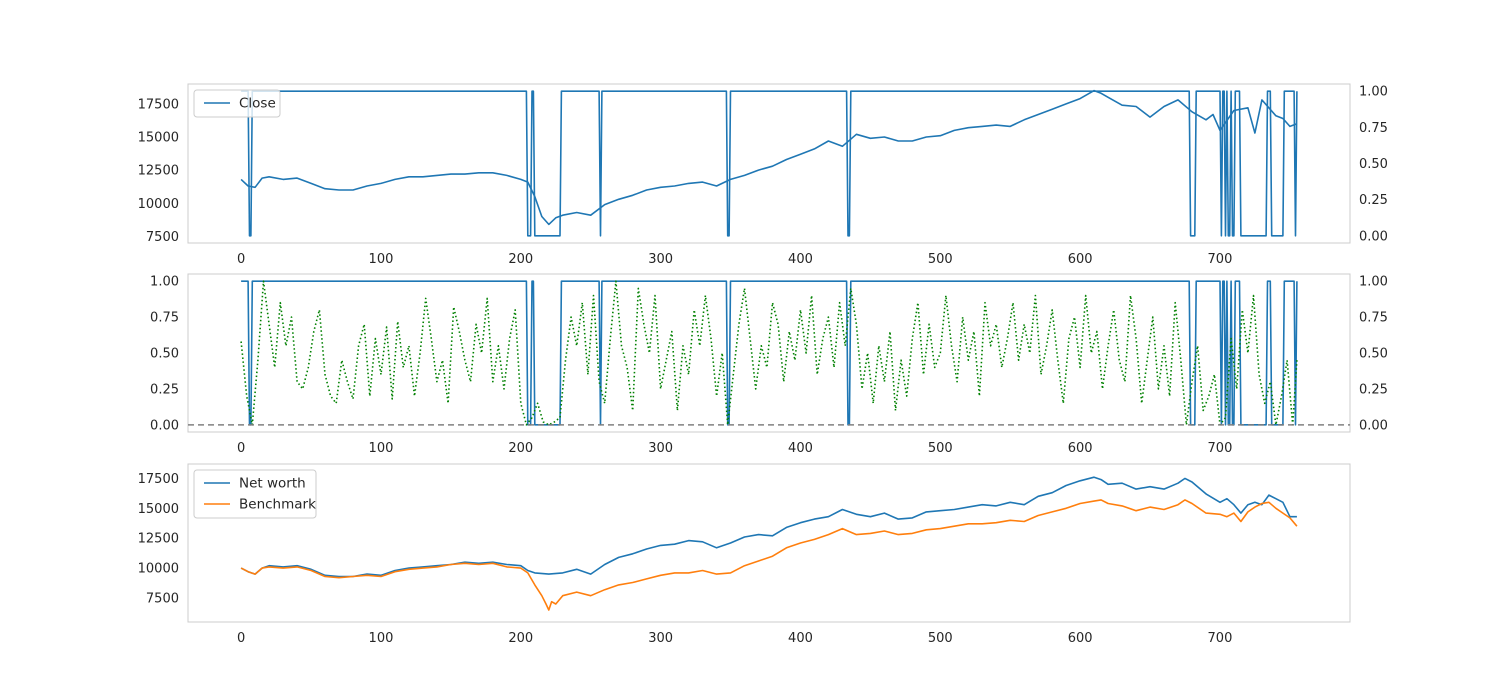  What do you see at coordinates (164, 354) in the screenshot?
I see `y-tick-label: 0.50` at bounding box center [164, 354].